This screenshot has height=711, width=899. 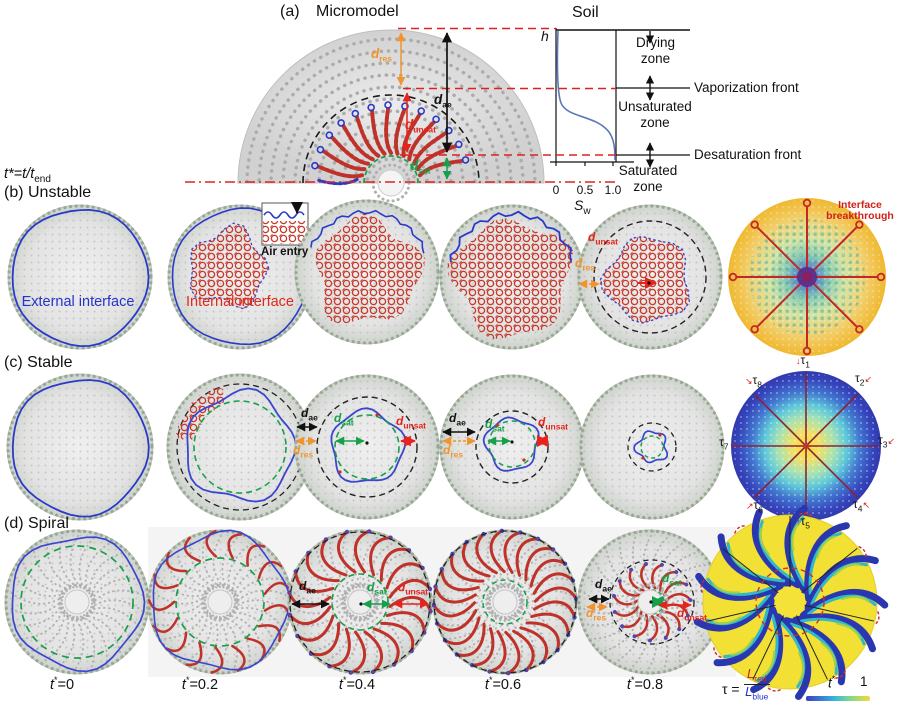 I want to click on tau-6-label: ↗τ6, so click(x=755, y=506).